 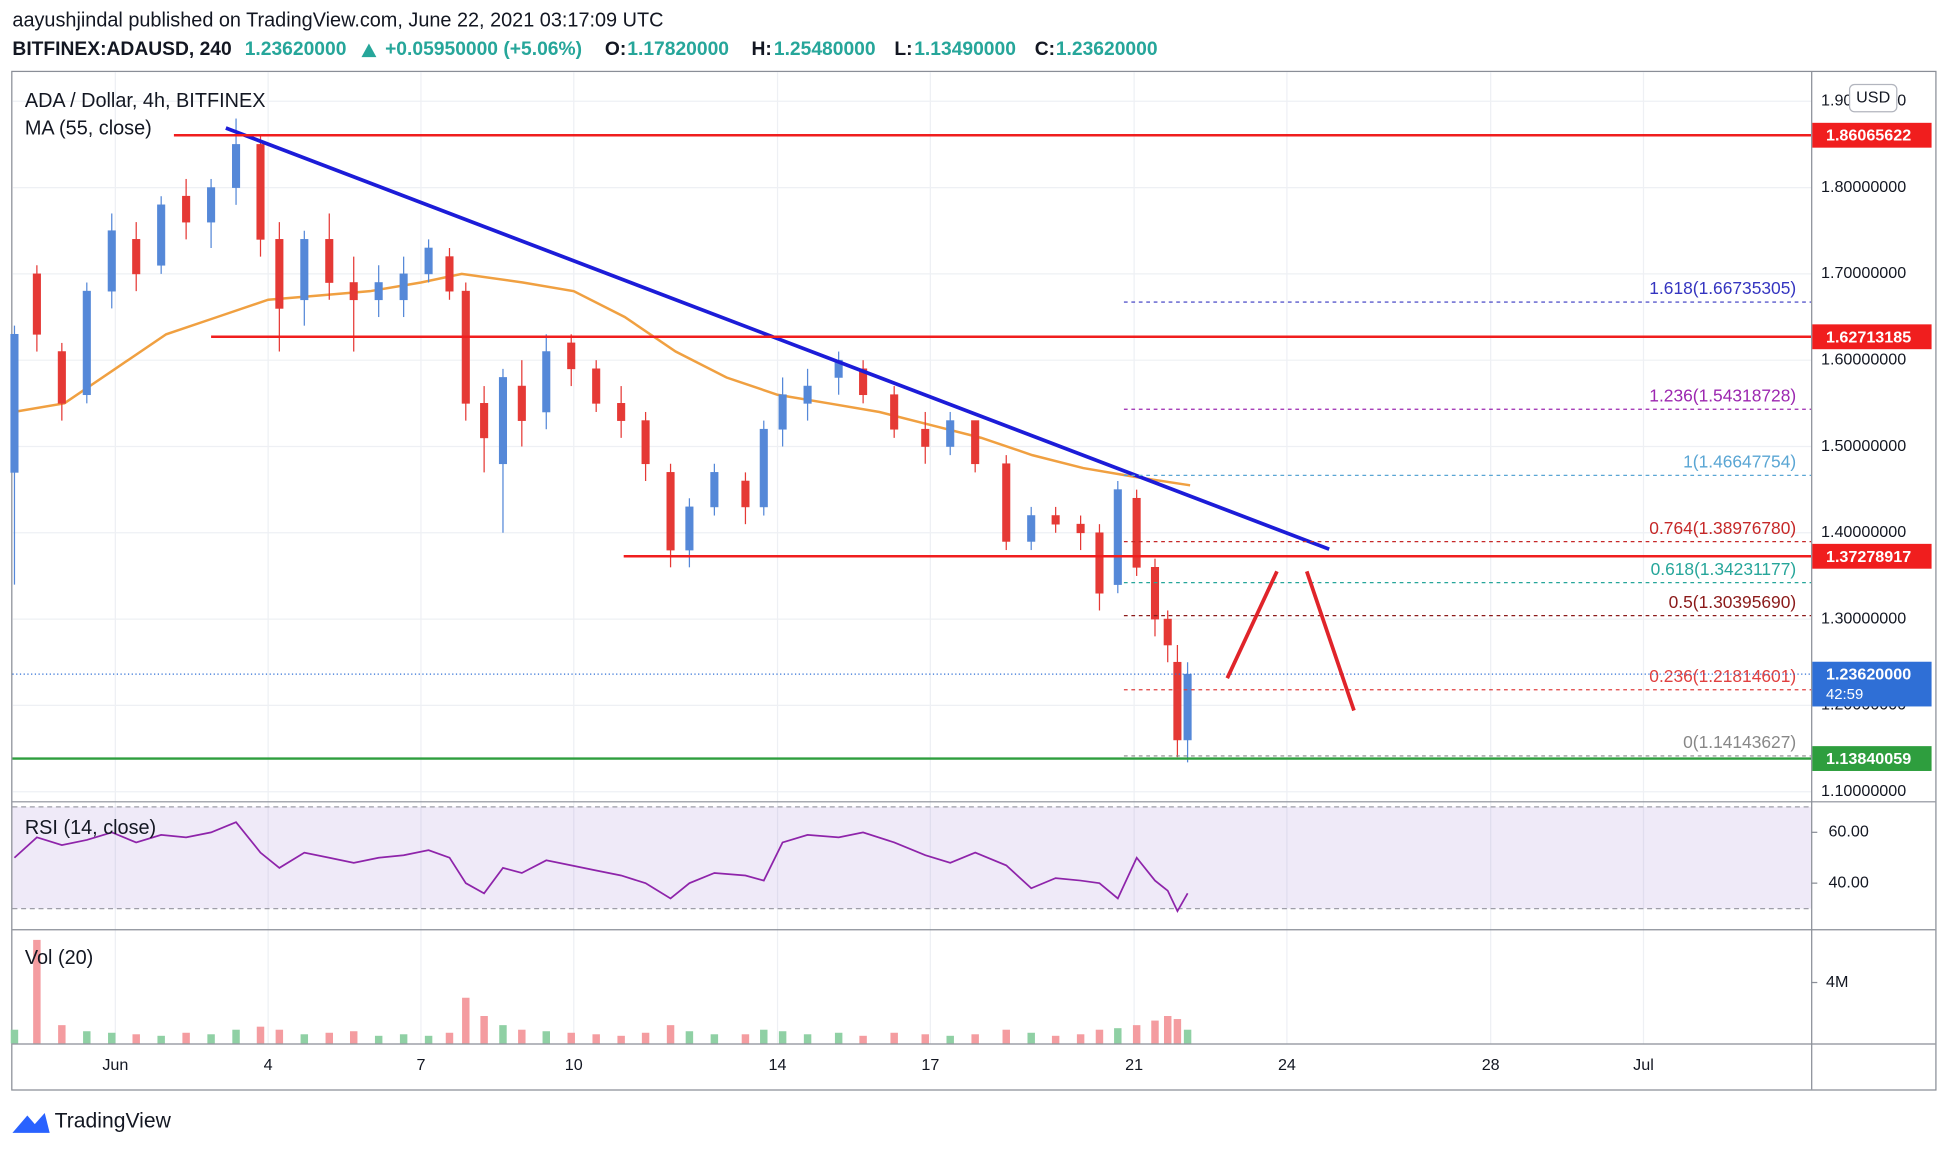 I want to click on x-tick-label: 10, so click(x=574, y=1065).